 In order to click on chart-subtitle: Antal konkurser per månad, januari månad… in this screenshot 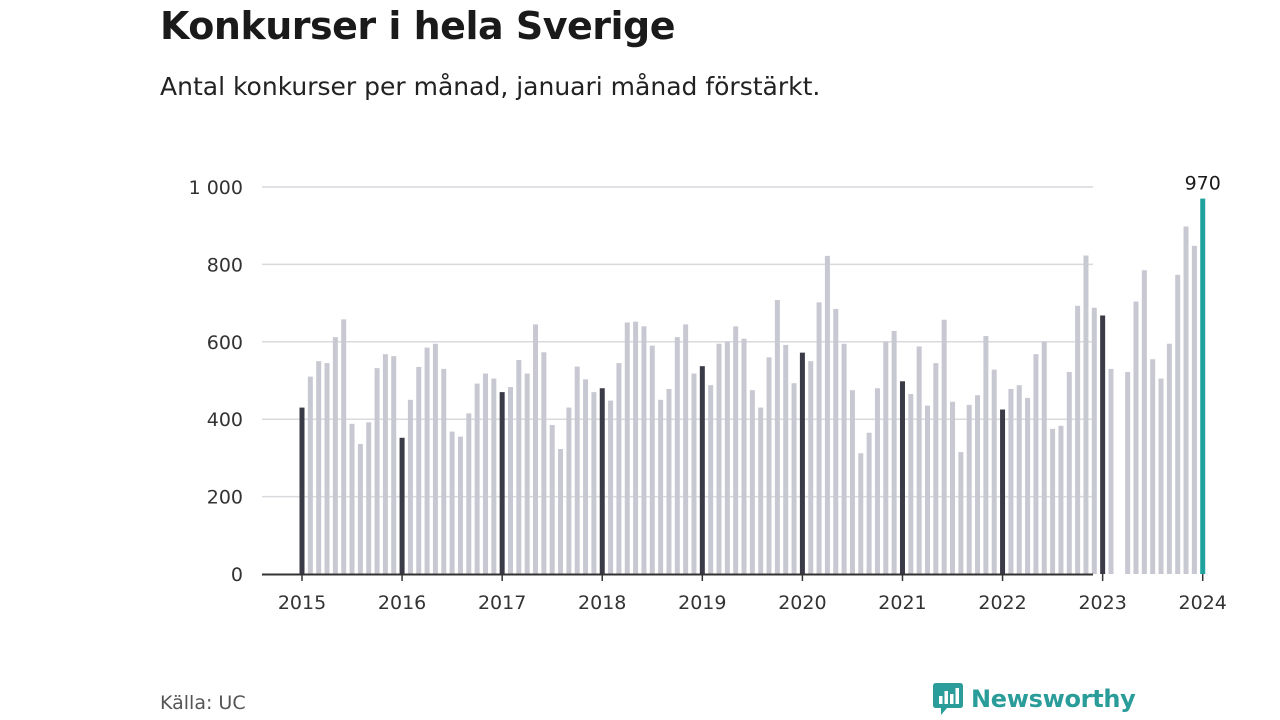, I will do `click(490, 86)`.